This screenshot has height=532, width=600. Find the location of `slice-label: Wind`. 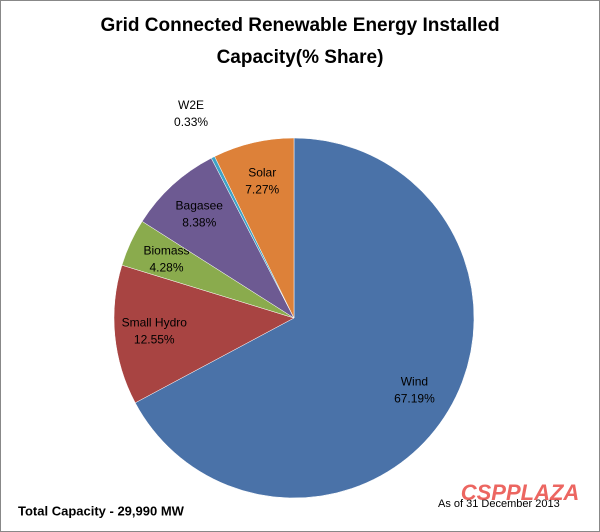

slice-label: Wind is located at coordinates (414, 381).